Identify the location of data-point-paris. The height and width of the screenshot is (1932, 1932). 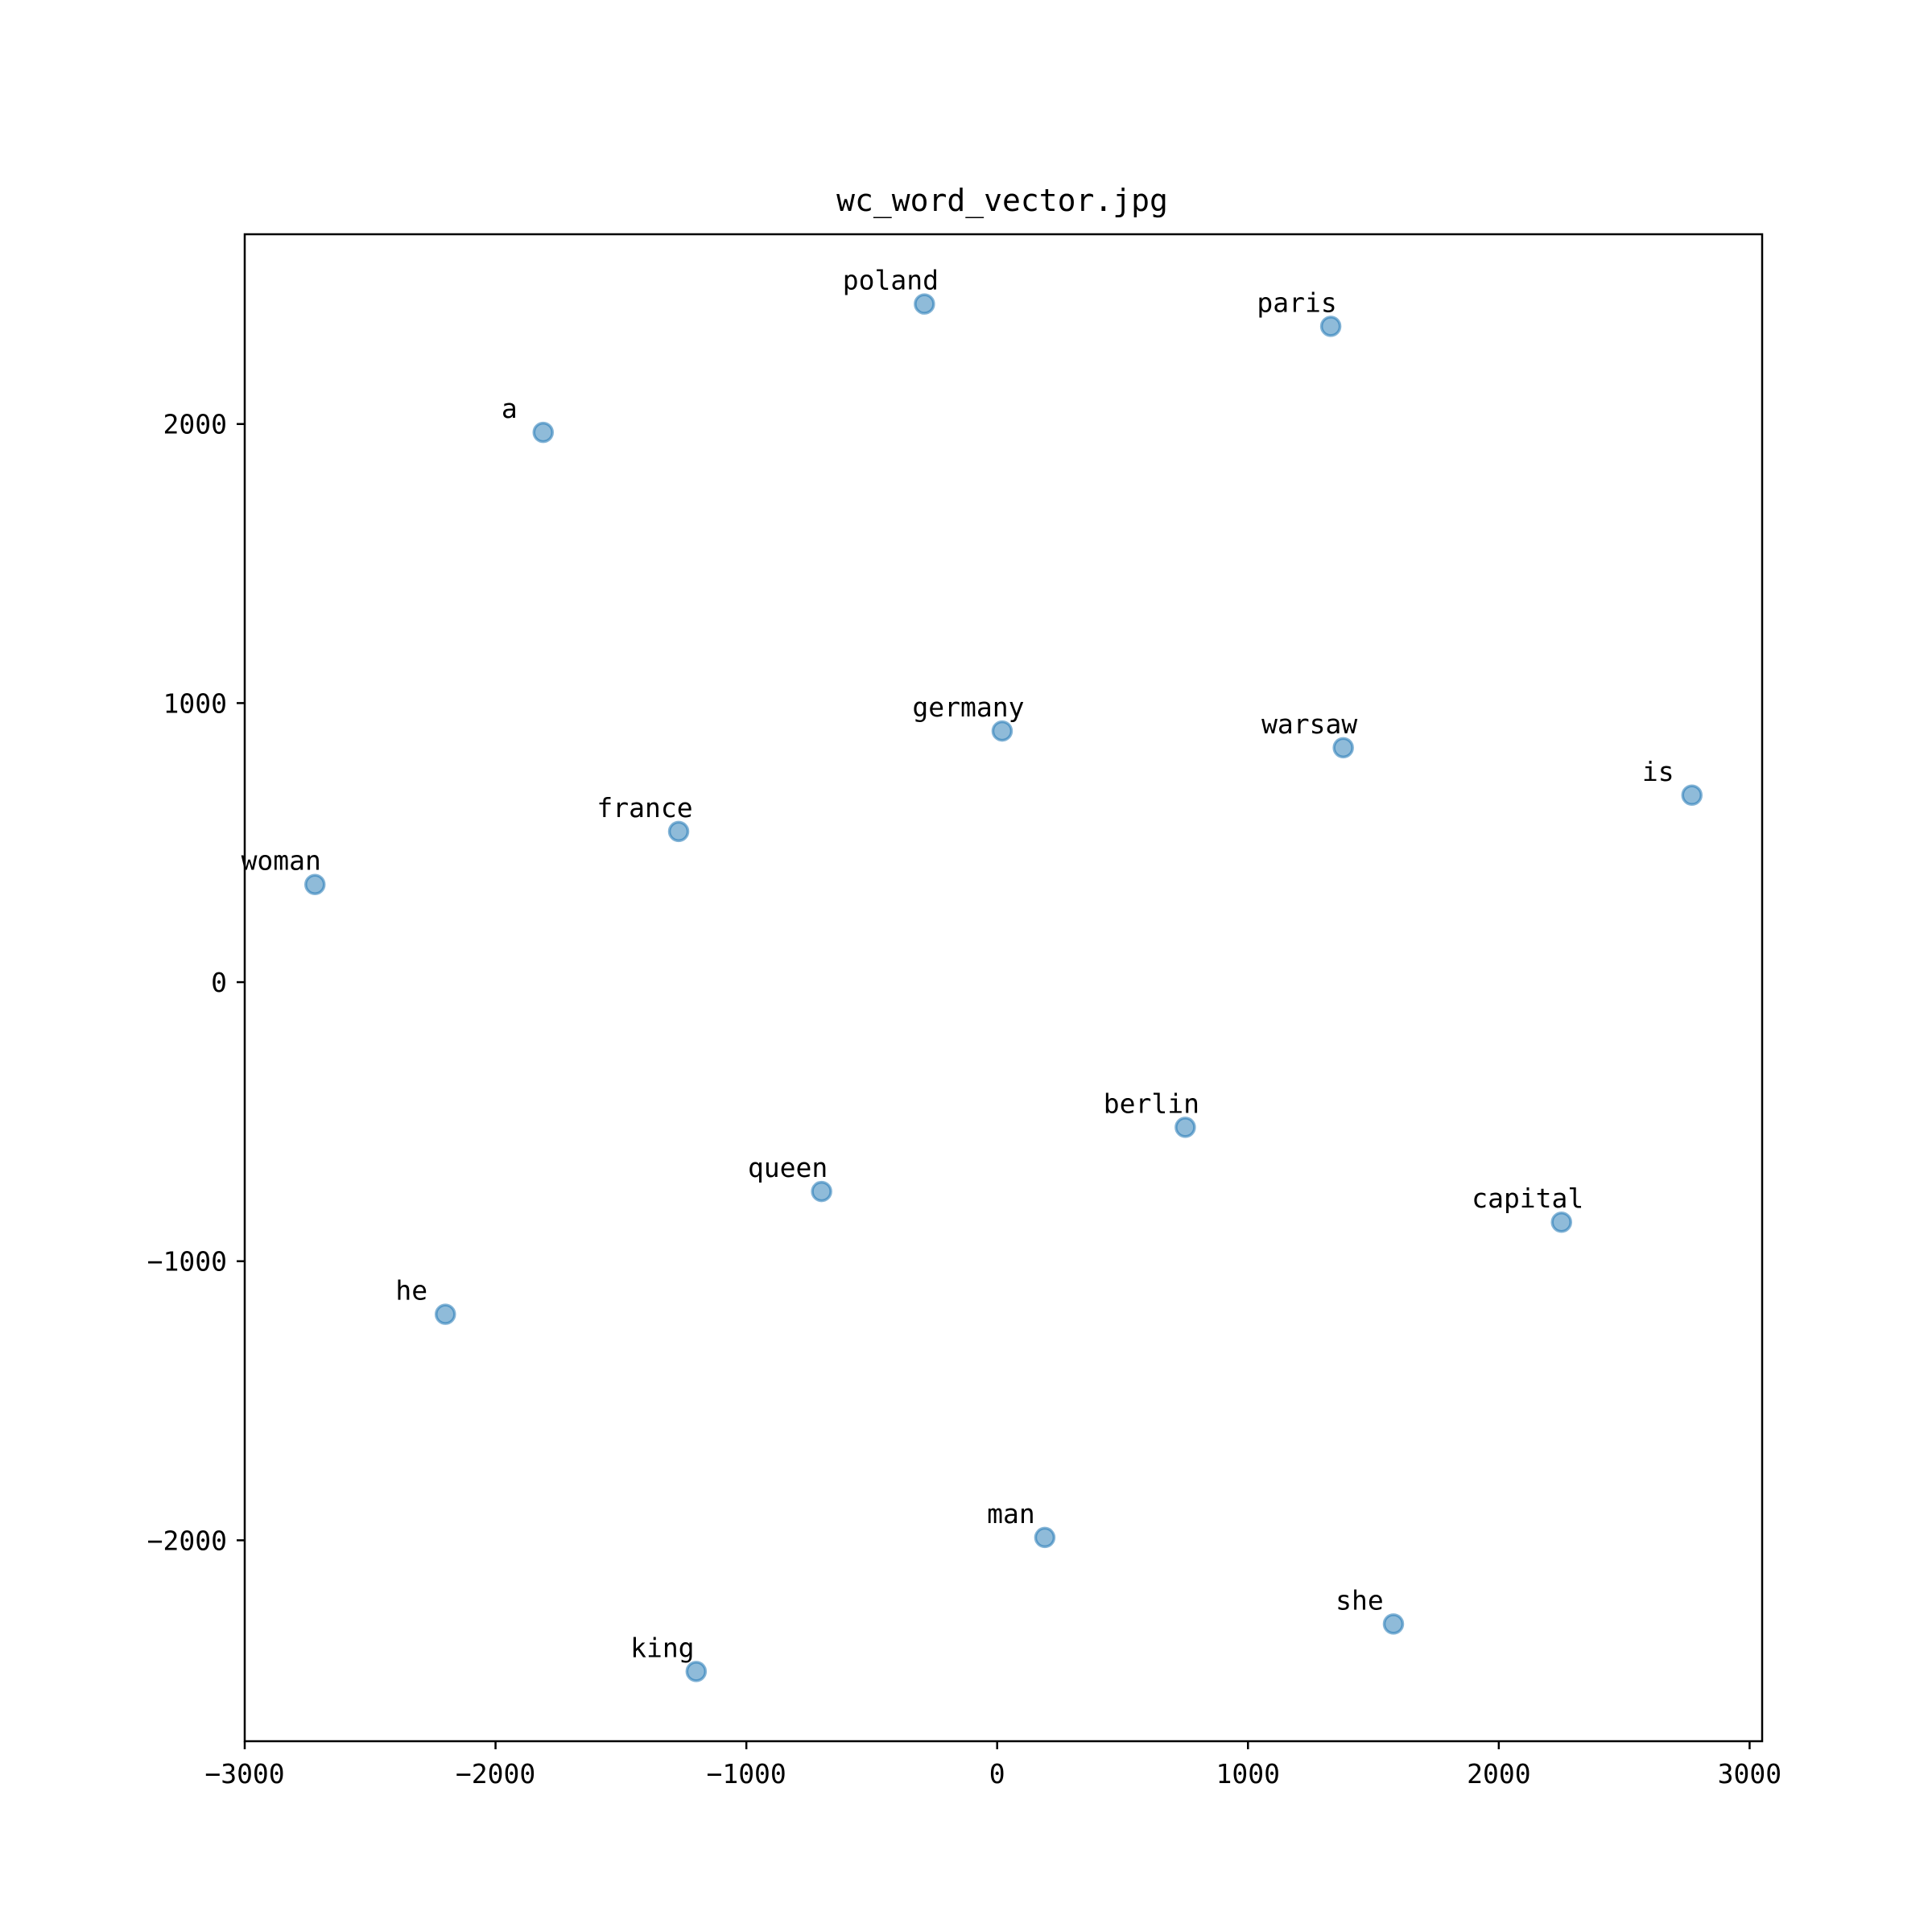
(1330, 326).